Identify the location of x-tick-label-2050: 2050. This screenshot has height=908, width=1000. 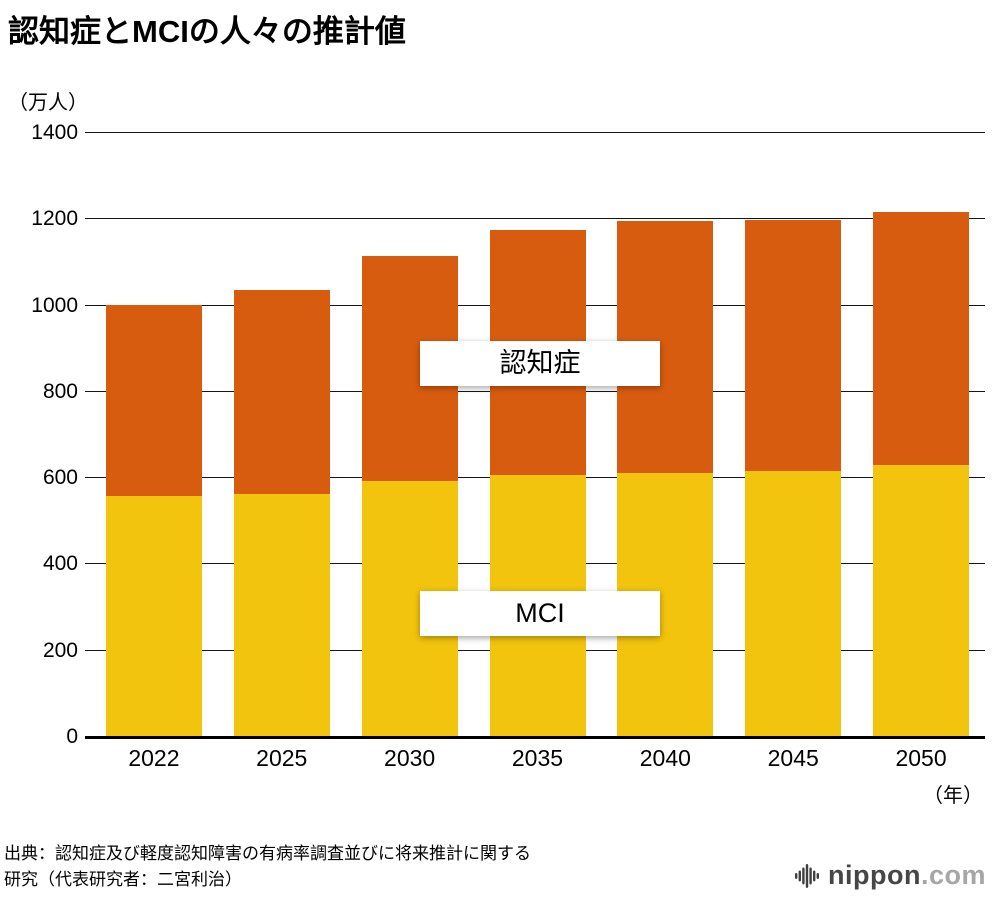
(921, 758).